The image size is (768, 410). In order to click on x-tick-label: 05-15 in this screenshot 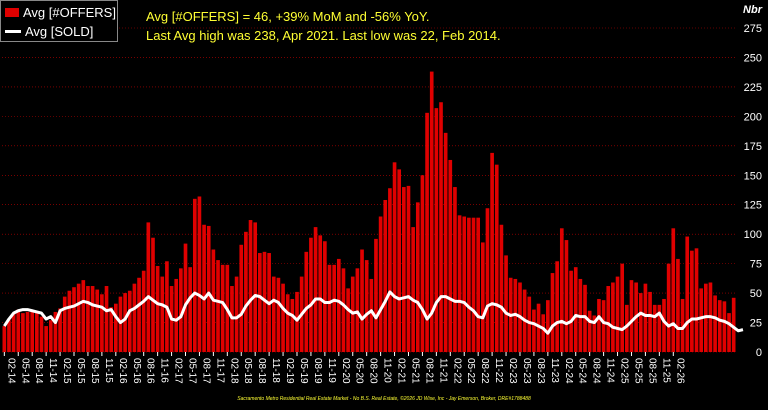, I will do `click(80, 371)`.